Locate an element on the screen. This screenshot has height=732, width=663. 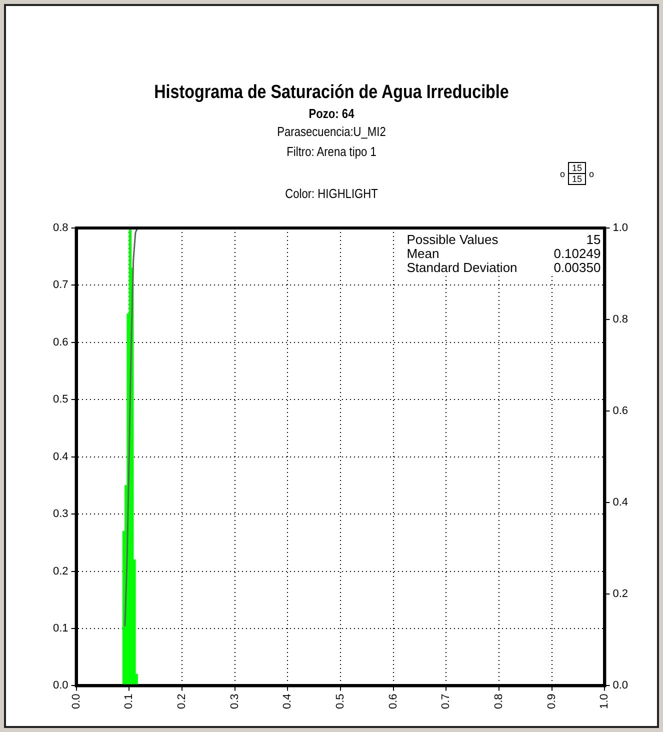
x-tick-label: 0.9 is located at coordinates (552, 702).